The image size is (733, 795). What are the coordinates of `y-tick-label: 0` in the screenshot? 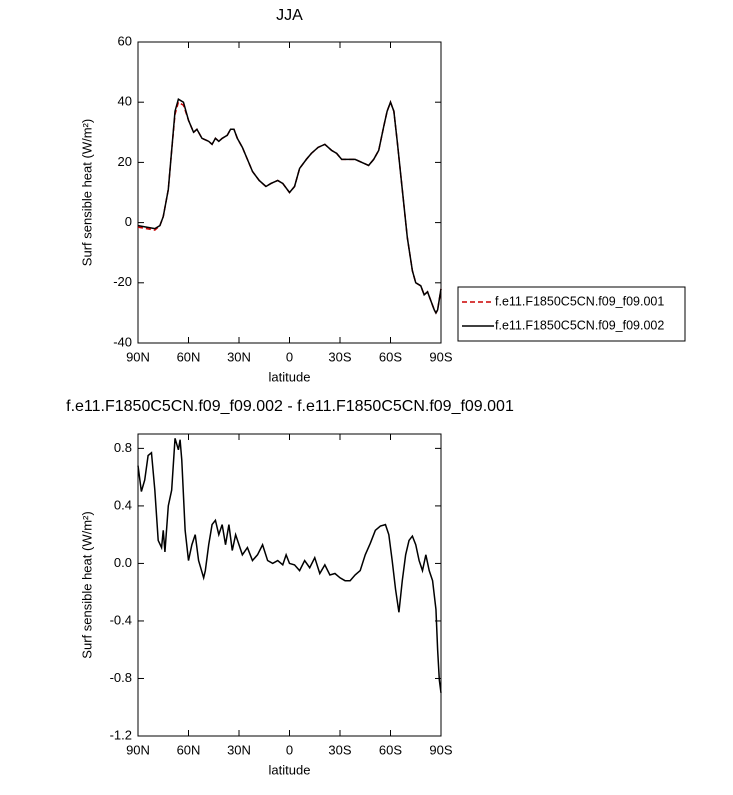 It's located at (128, 221).